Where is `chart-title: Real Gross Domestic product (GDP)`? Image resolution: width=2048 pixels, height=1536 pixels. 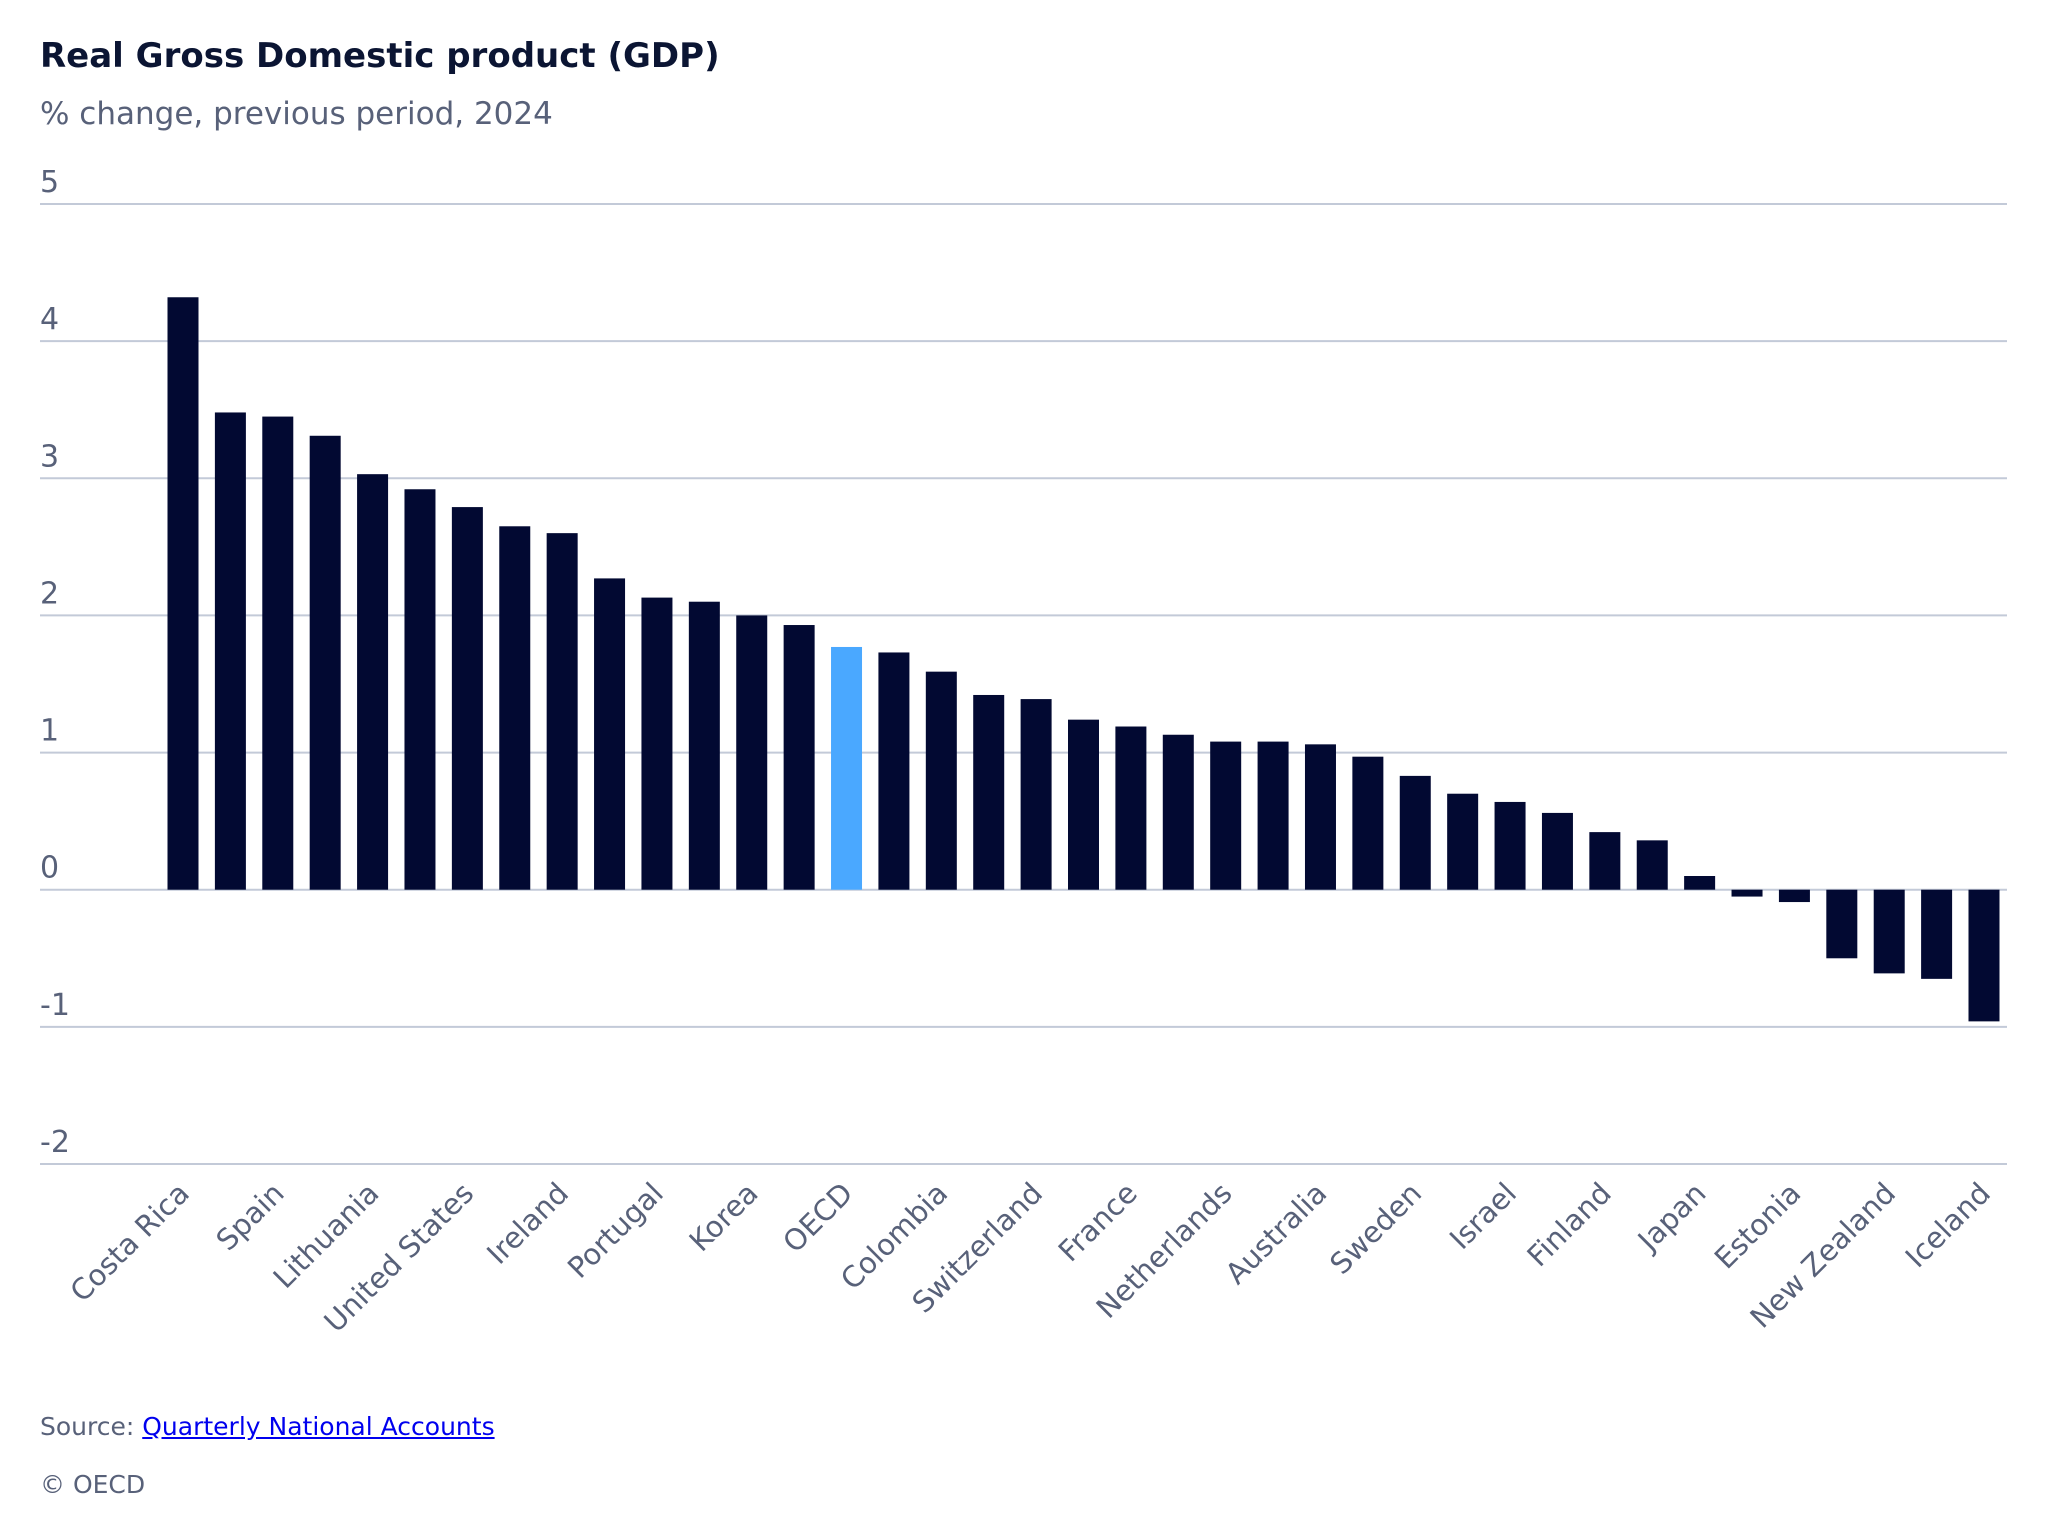 chart-title: Real Gross Domestic product (GDP) is located at coordinates (380, 56).